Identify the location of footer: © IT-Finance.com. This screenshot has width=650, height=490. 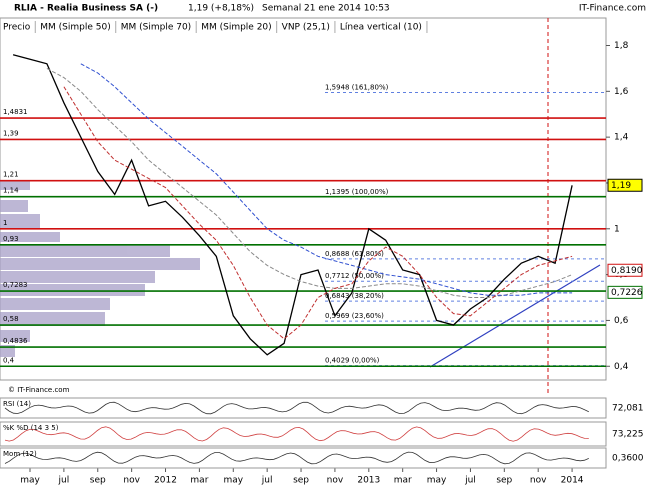
(39, 390).